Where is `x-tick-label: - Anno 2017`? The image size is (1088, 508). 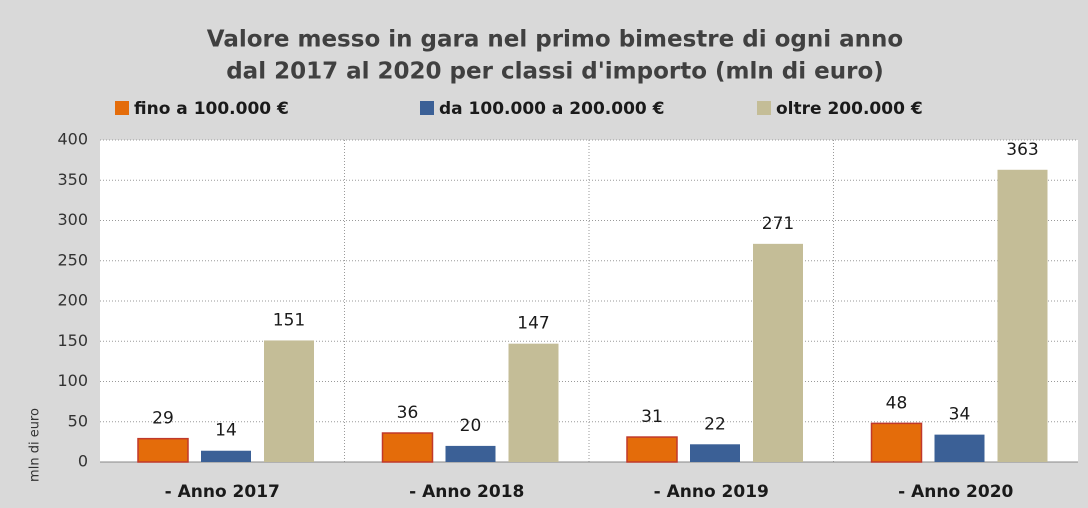 x-tick-label: - Anno 2017 is located at coordinates (222, 492).